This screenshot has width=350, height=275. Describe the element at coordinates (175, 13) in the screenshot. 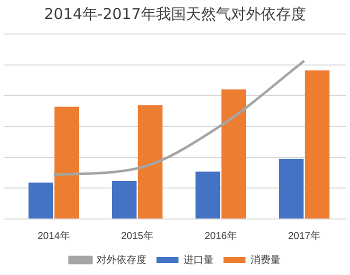

I see `chart-title: 2014年-2017年我国天然气对外依存度` at that location.